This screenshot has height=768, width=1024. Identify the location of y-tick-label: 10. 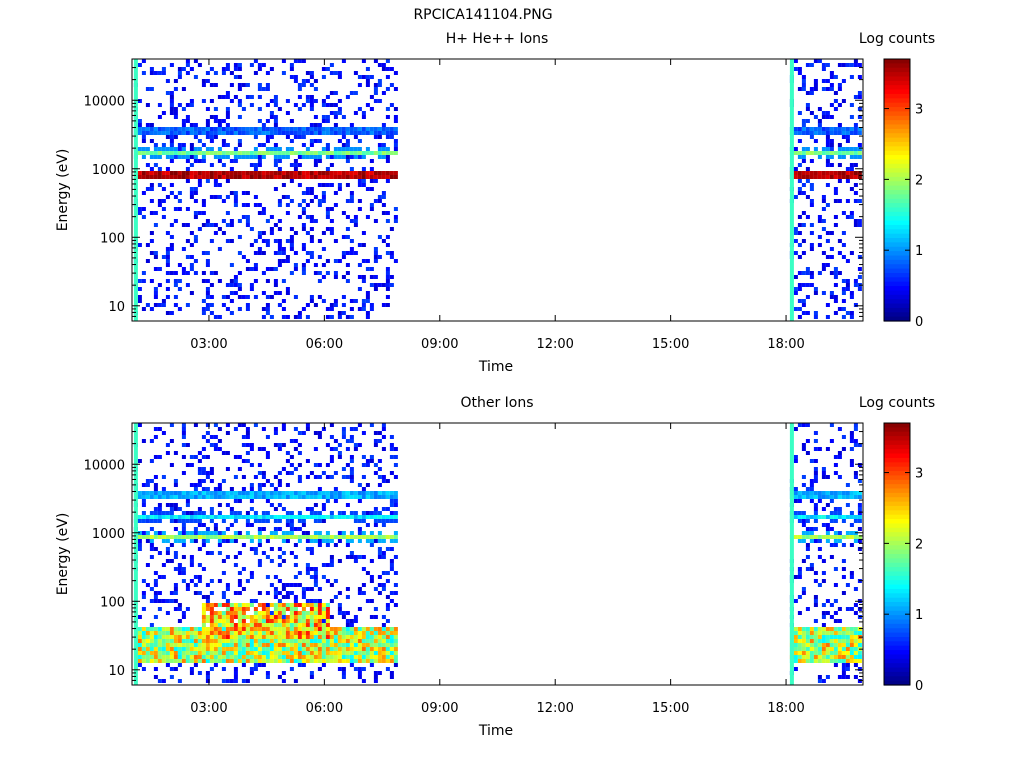
(116, 671).